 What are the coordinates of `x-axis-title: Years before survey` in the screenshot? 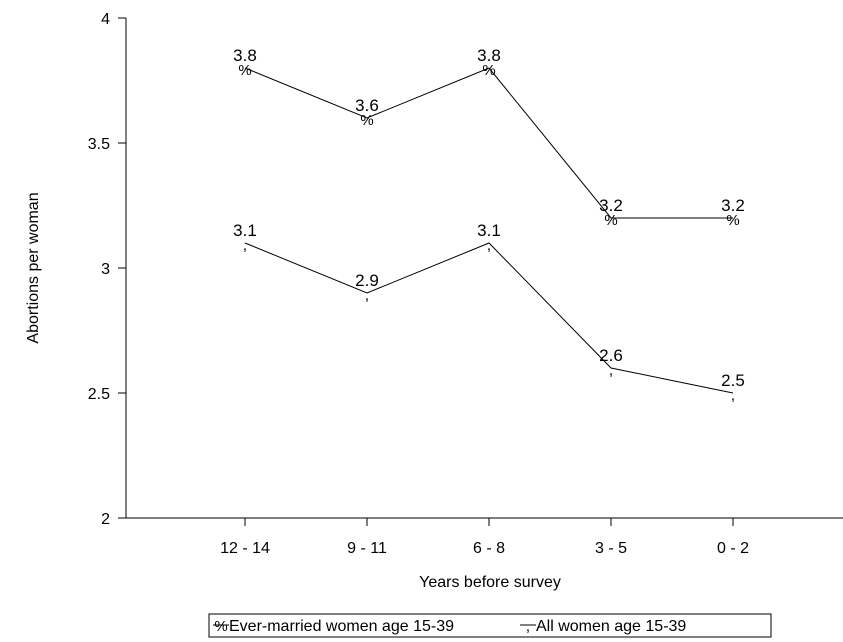 It's located at (490, 582).